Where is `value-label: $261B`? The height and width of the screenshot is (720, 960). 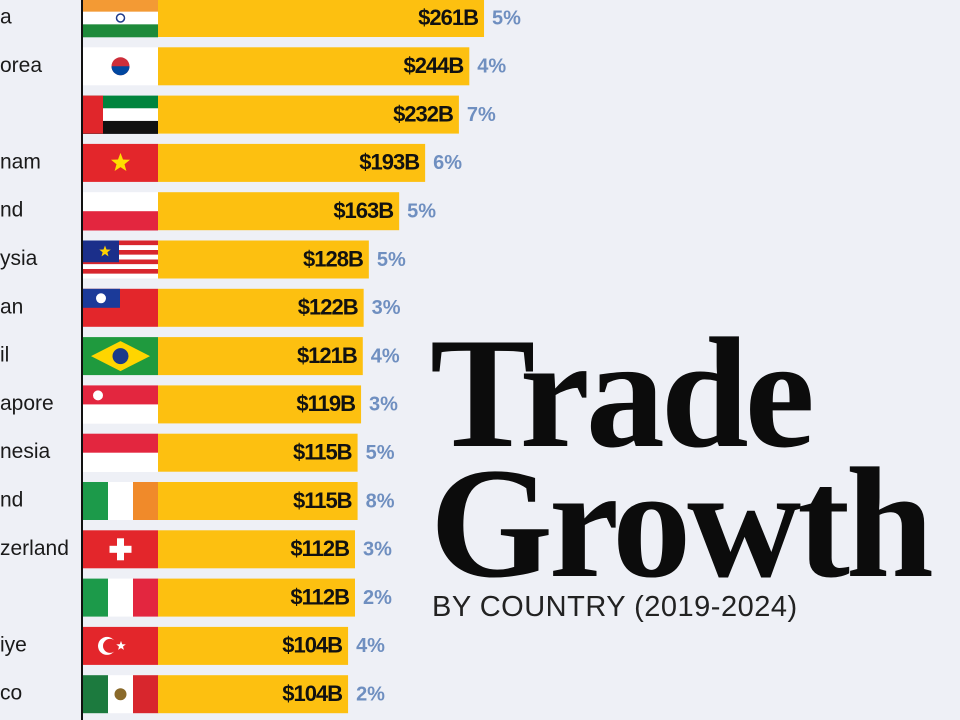 value-label: $261B is located at coordinates (448, 17).